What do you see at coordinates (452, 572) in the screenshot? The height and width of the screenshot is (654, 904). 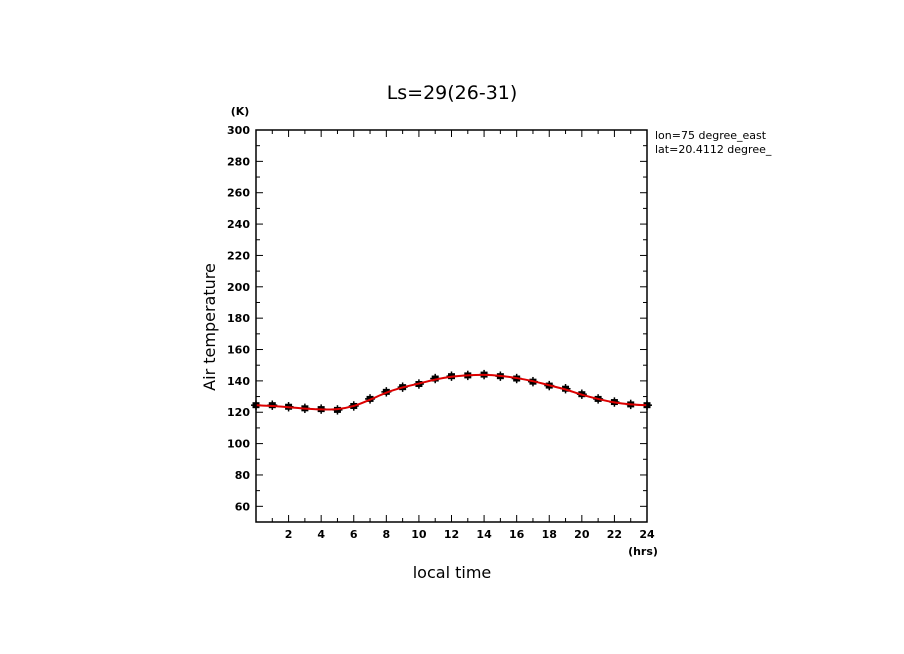 I see `x-axis-label: local time` at bounding box center [452, 572].